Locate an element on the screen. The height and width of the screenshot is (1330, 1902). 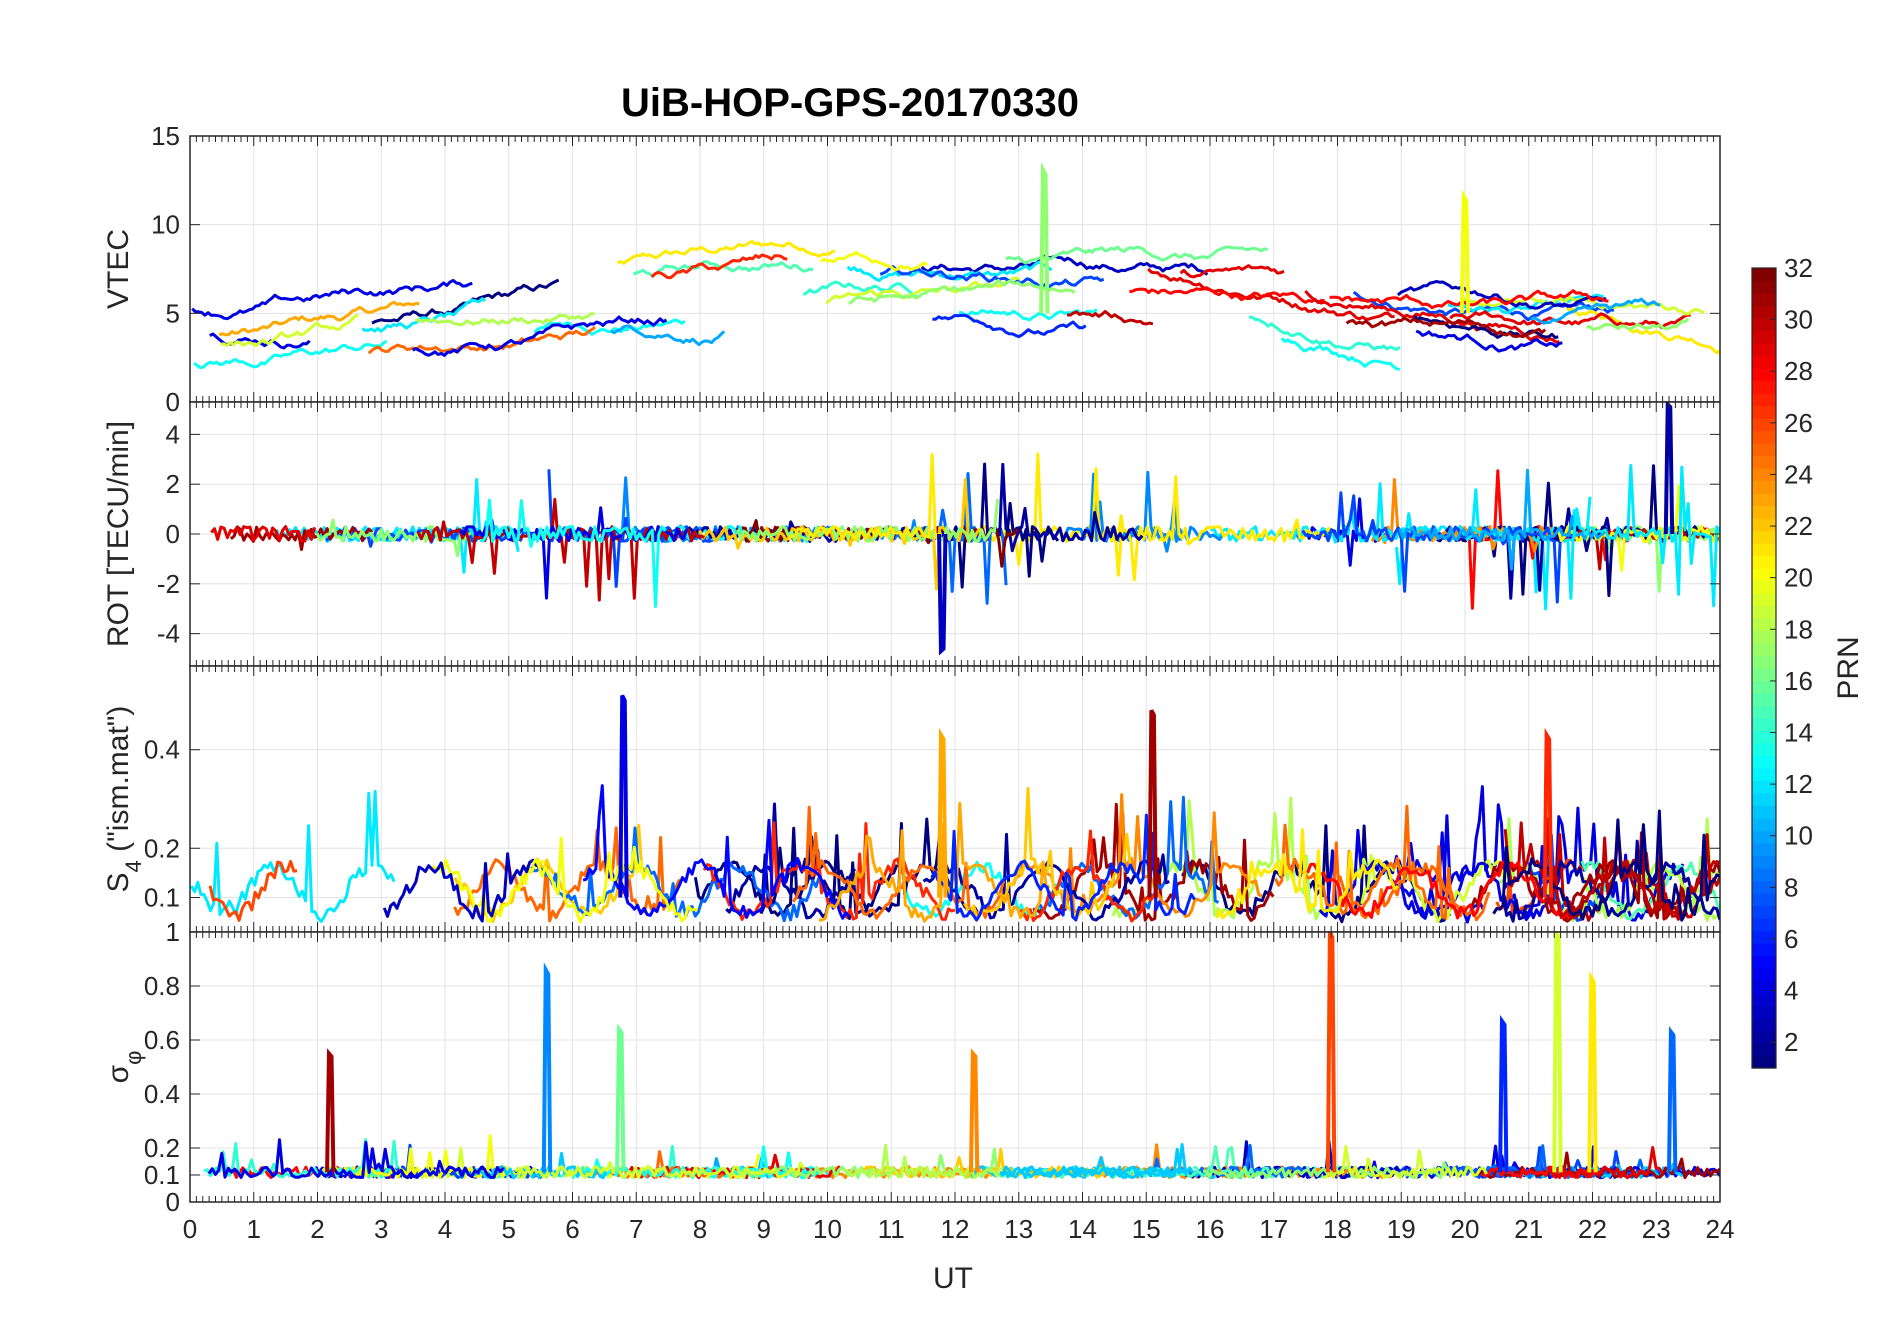
x-tick-label: 5 is located at coordinates (509, 1229).